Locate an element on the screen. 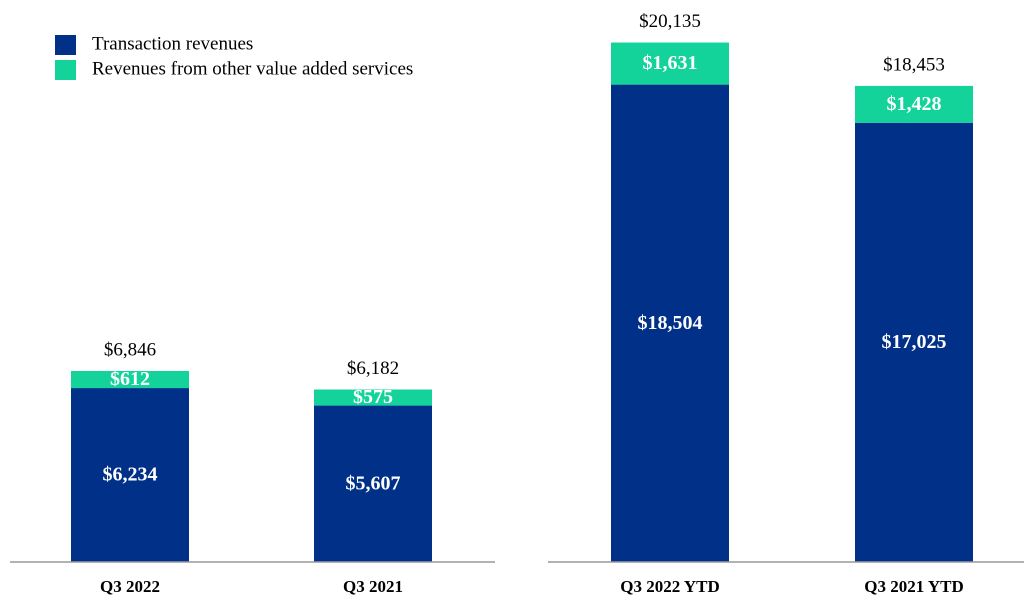 This screenshot has width=1024, height=597. segment-label: $17,025 is located at coordinates (914, 342).